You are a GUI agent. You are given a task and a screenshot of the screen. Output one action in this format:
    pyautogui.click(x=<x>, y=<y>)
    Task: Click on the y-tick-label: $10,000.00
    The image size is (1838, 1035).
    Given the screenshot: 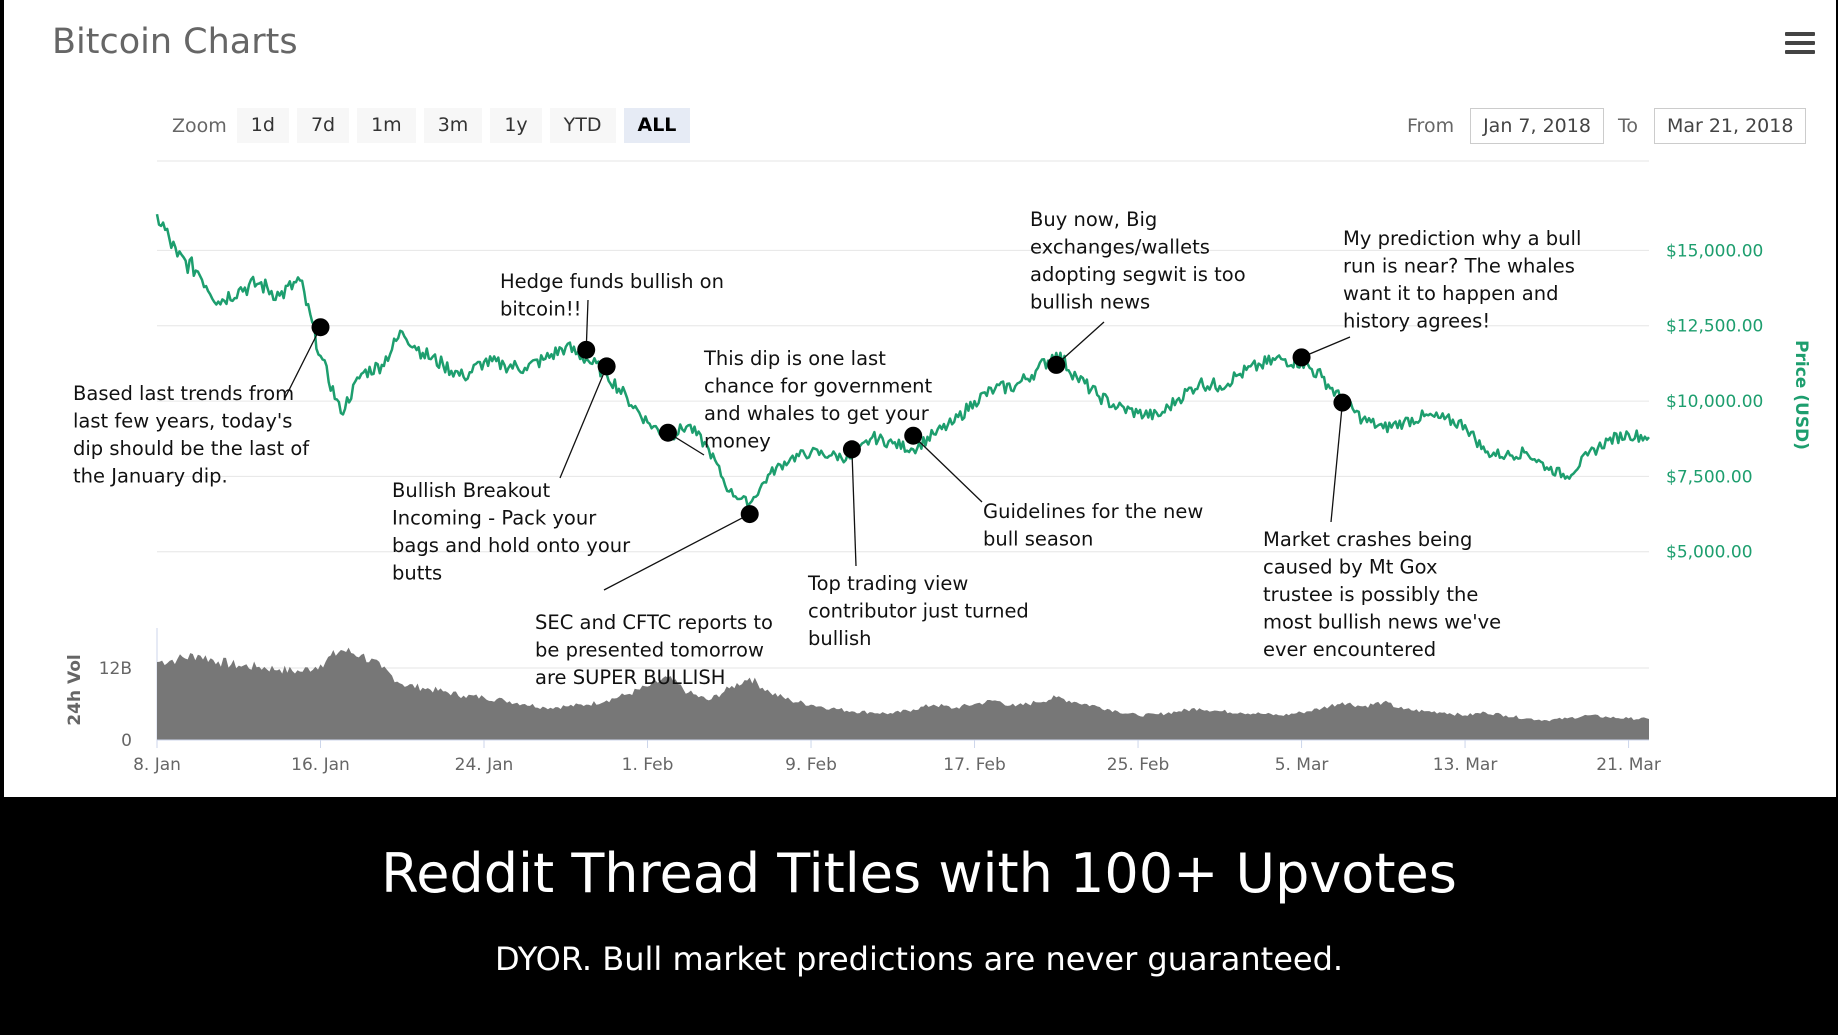 What is the action you would take?
    pyautogui.click(x=1714, y=402)
    